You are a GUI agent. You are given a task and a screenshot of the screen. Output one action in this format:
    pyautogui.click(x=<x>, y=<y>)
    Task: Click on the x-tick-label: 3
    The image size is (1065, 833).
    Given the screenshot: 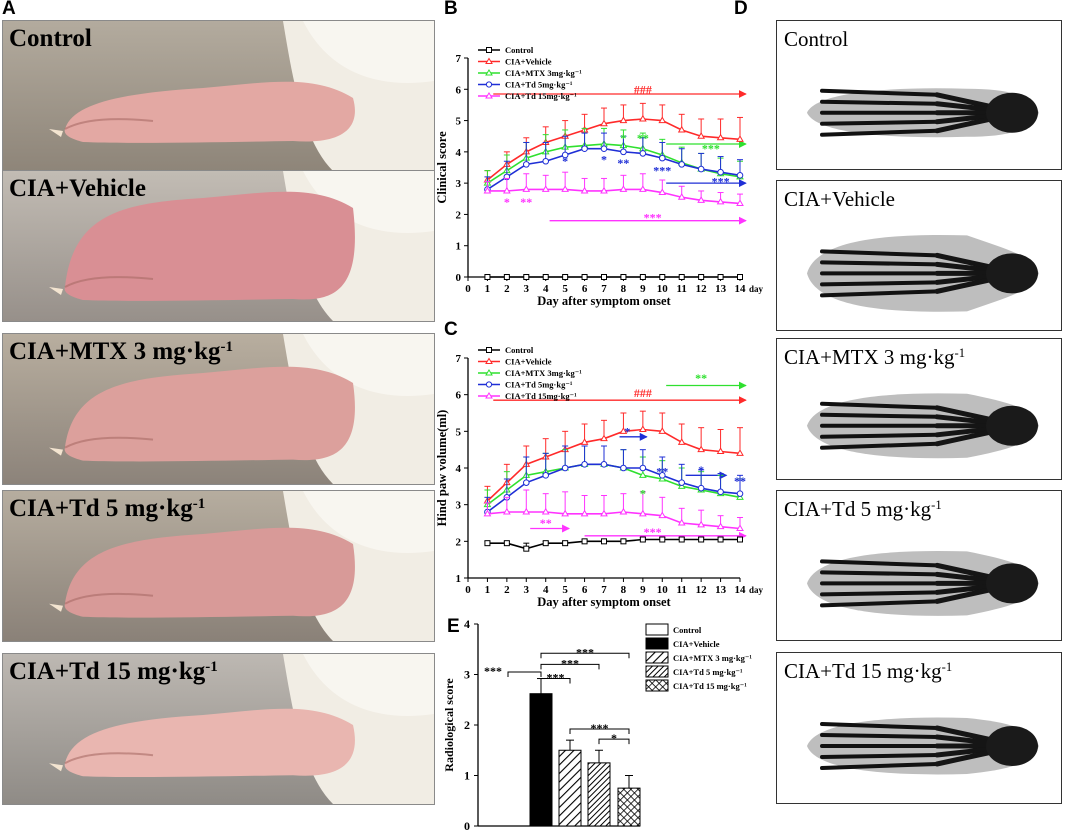 What is the action you would take?
    pyautogui.click(x=527, y=289)
    